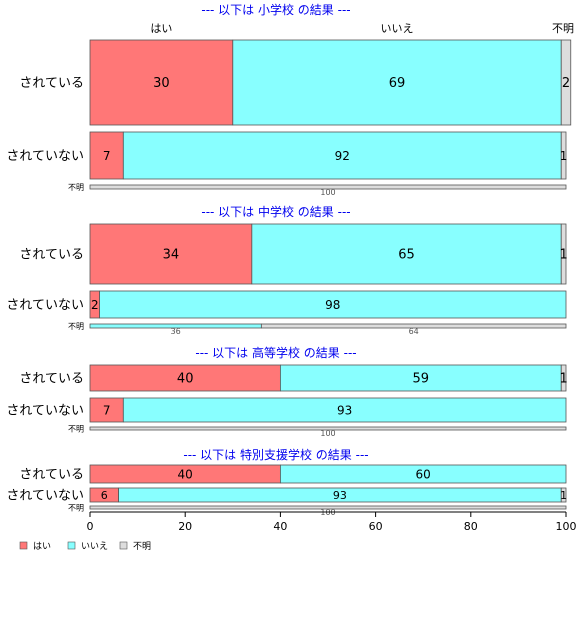 This screenshot has width=580, height=636. I want to click on data-label: 59, so click(421, 379).